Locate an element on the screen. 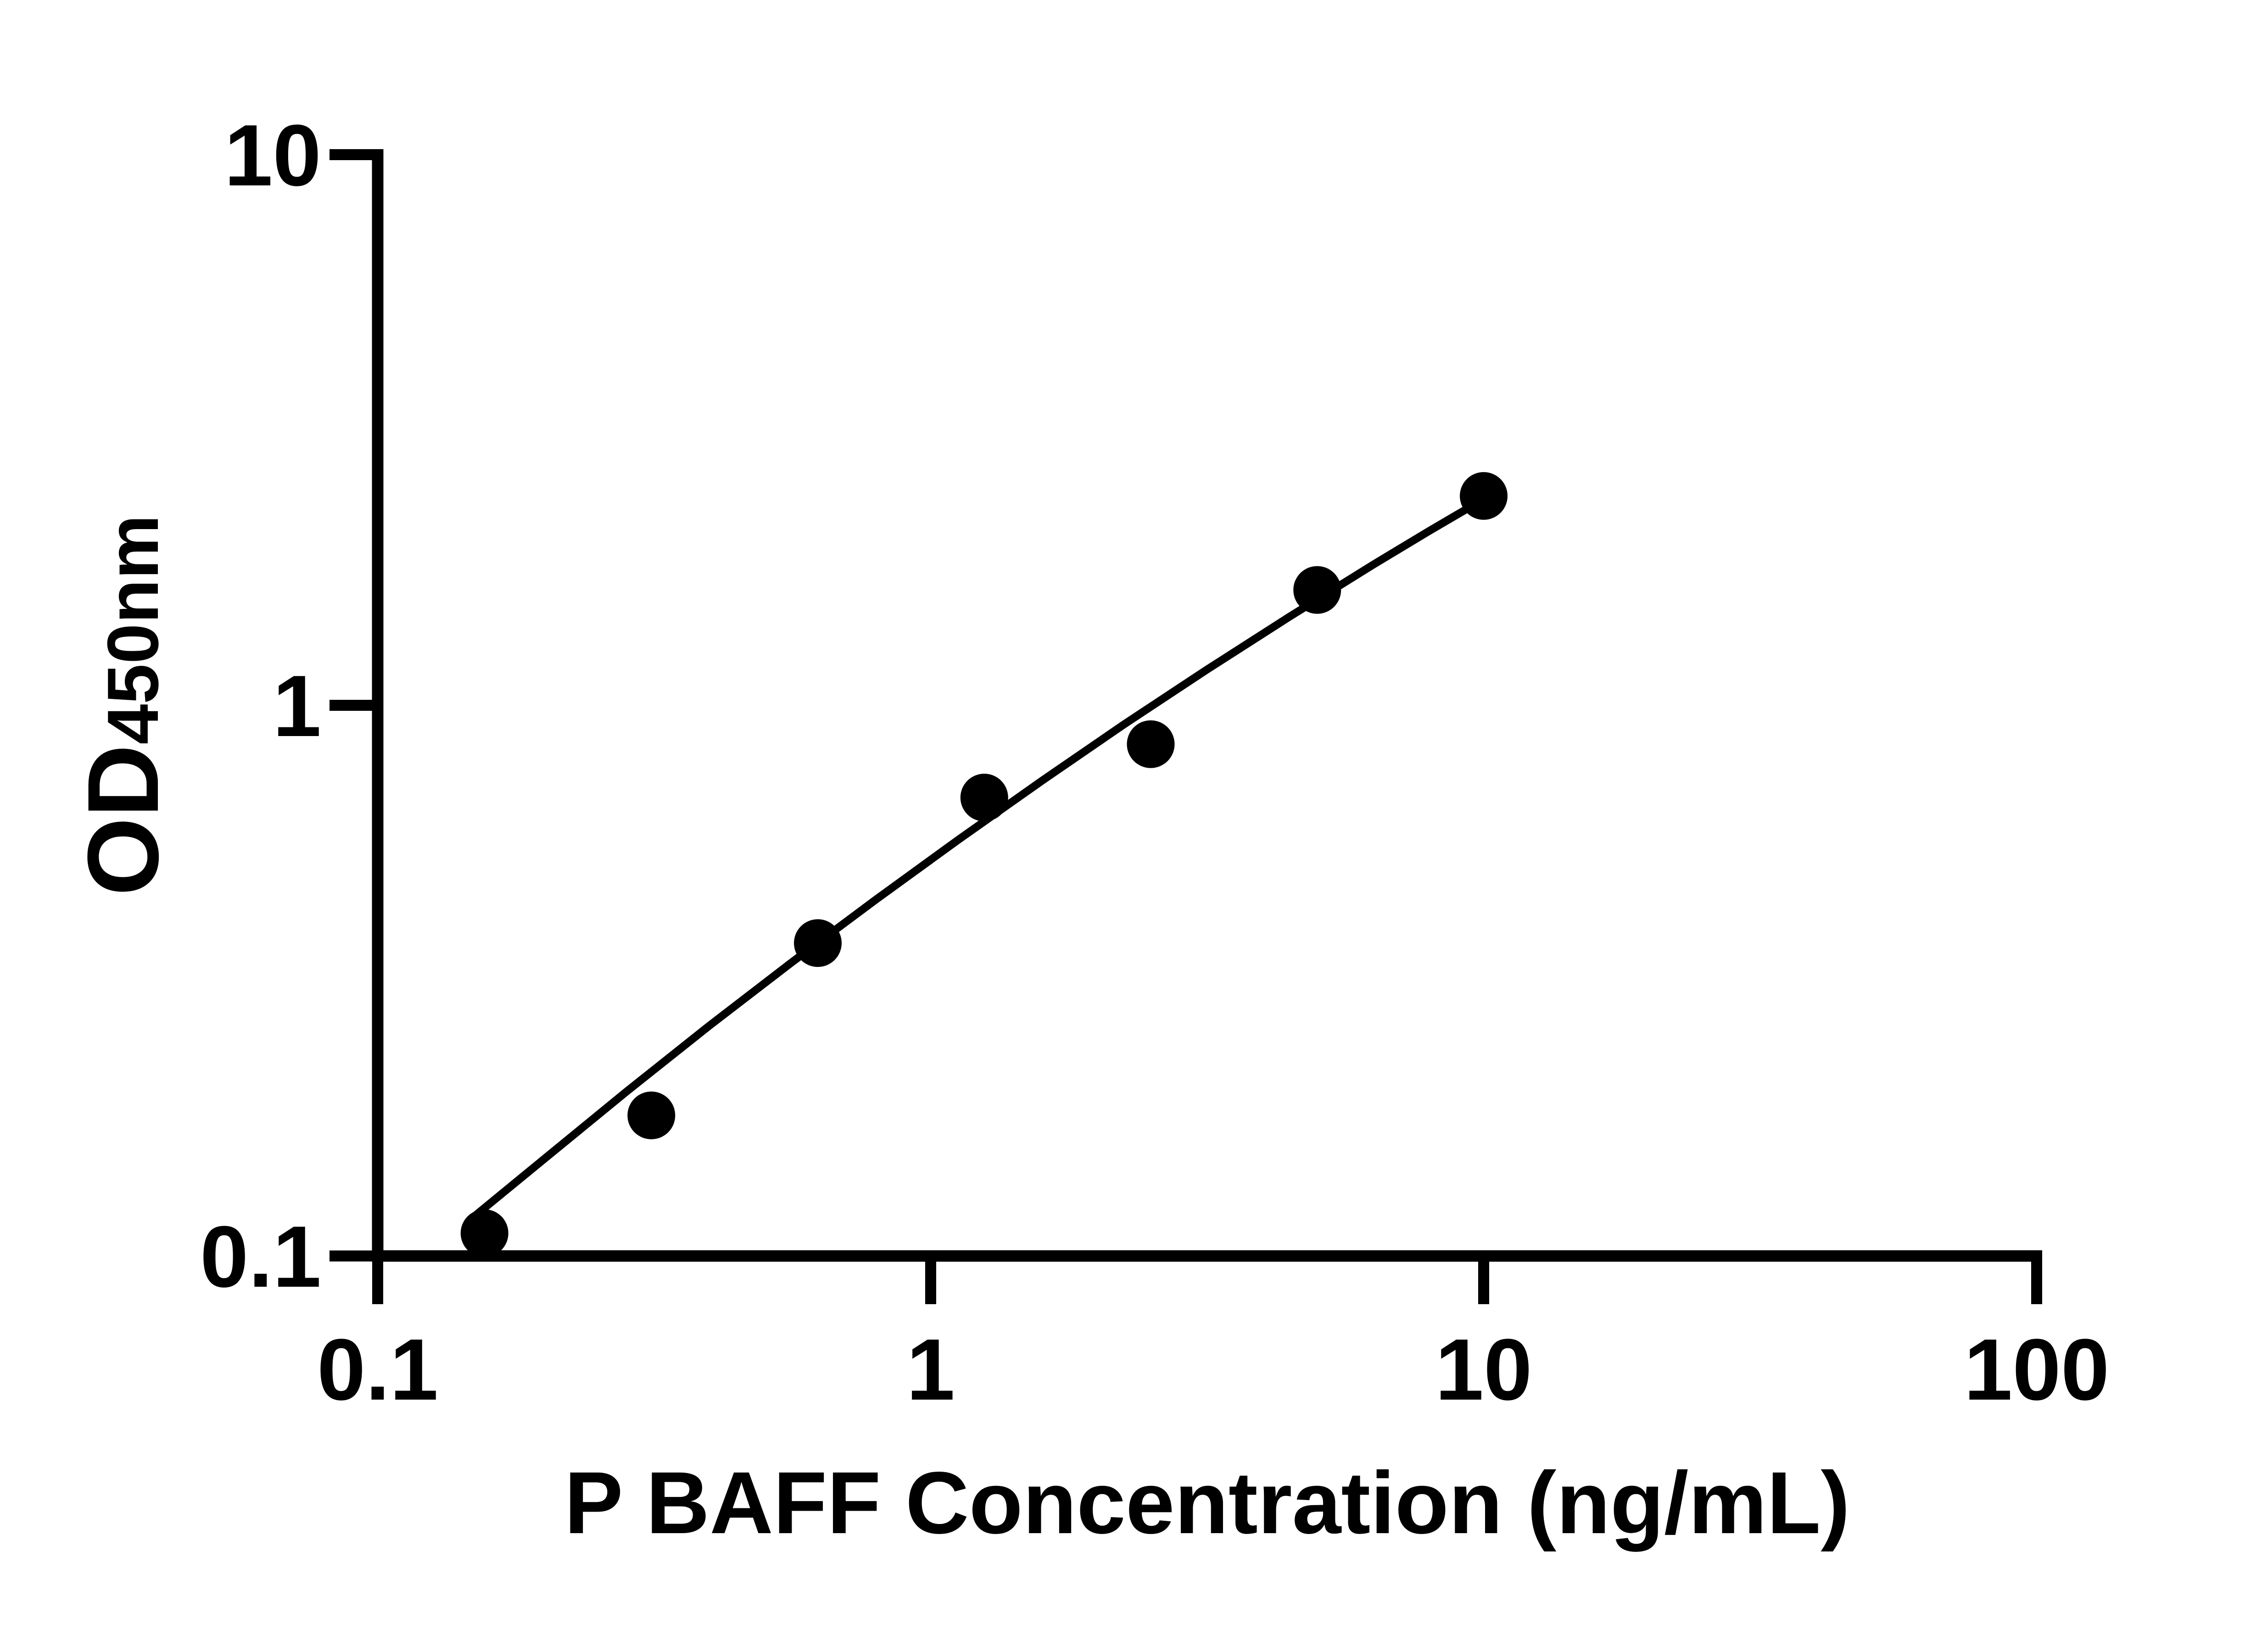  y-tick-label-1: 1 is located at coordinates (297, 706).